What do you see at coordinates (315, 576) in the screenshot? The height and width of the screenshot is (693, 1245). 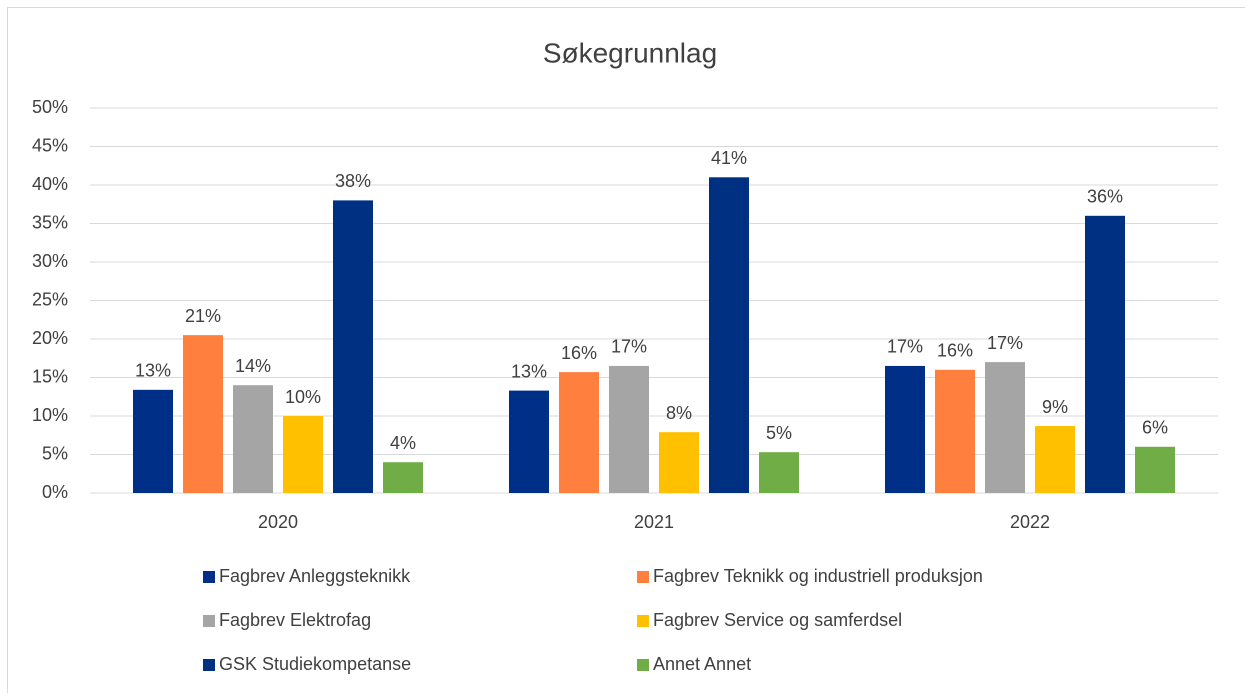 I see `legend-label: Fagbrev Anleggsteknikk` at bounding box center [315, 576].